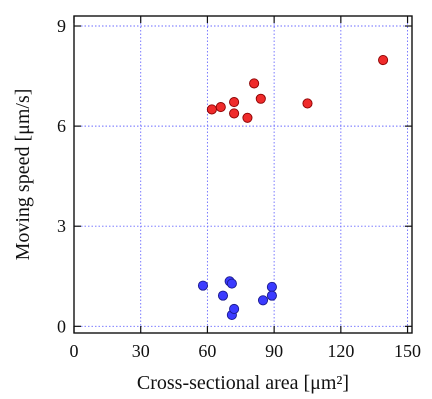  What do you see at coordinates (61, 26) in the screenshot?
I see `y-tick-label: 9` at bounding box center [61, 26].